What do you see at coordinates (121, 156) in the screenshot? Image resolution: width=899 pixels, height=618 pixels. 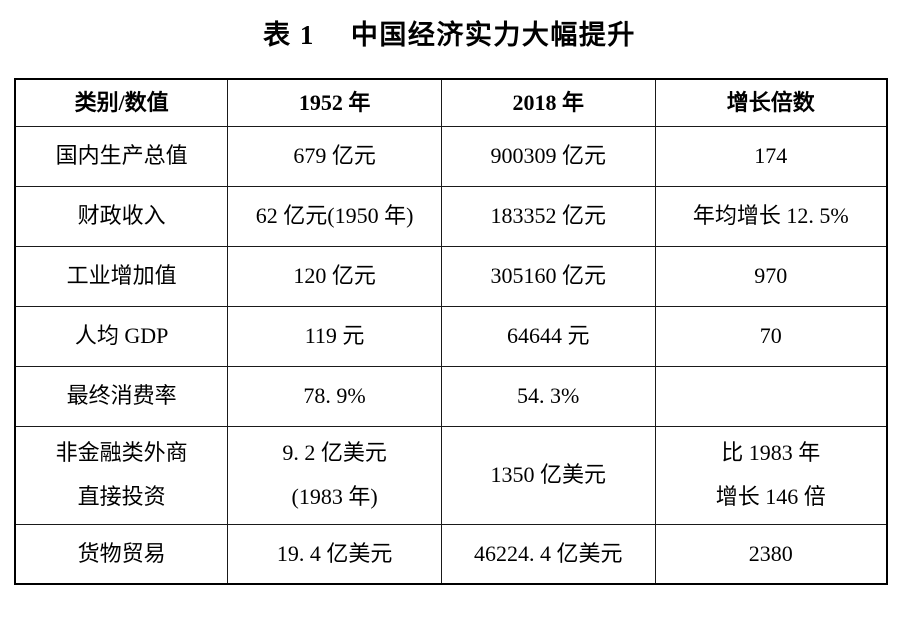 I see `table-cell: 国内生产总值` at bounding box center [121, 156].